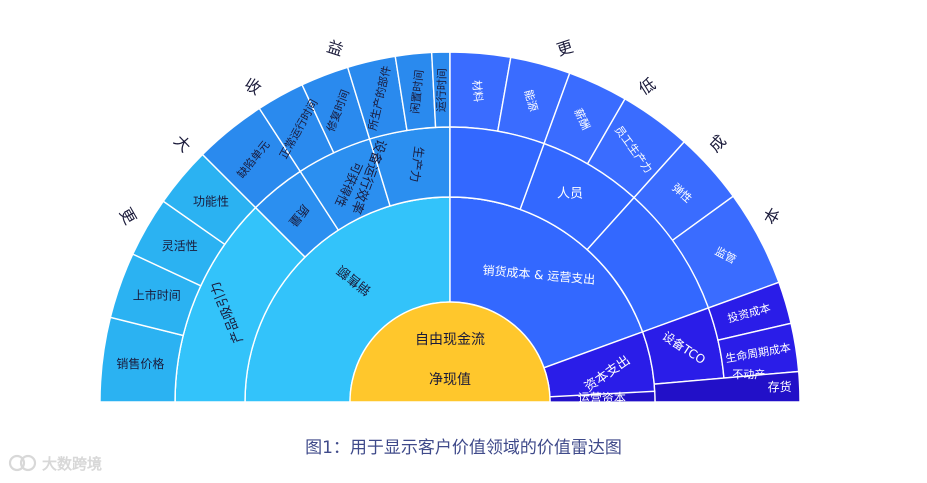 The height and width of the screenshot is (483, 927). What do you see at coordinates (334, 48) in the screenshot?
I see `arc-label-left-3: 益` at bounding box center [334, 48].